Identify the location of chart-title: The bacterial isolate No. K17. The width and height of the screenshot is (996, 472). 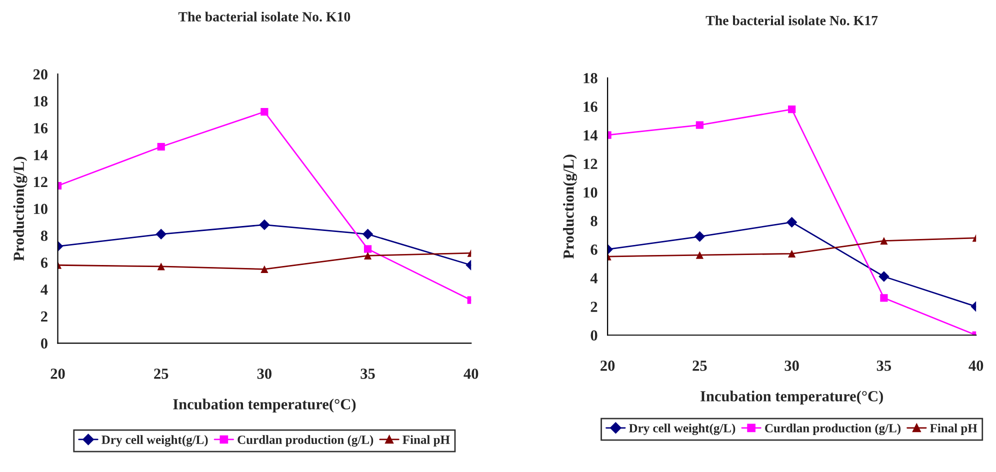
(792, 20).